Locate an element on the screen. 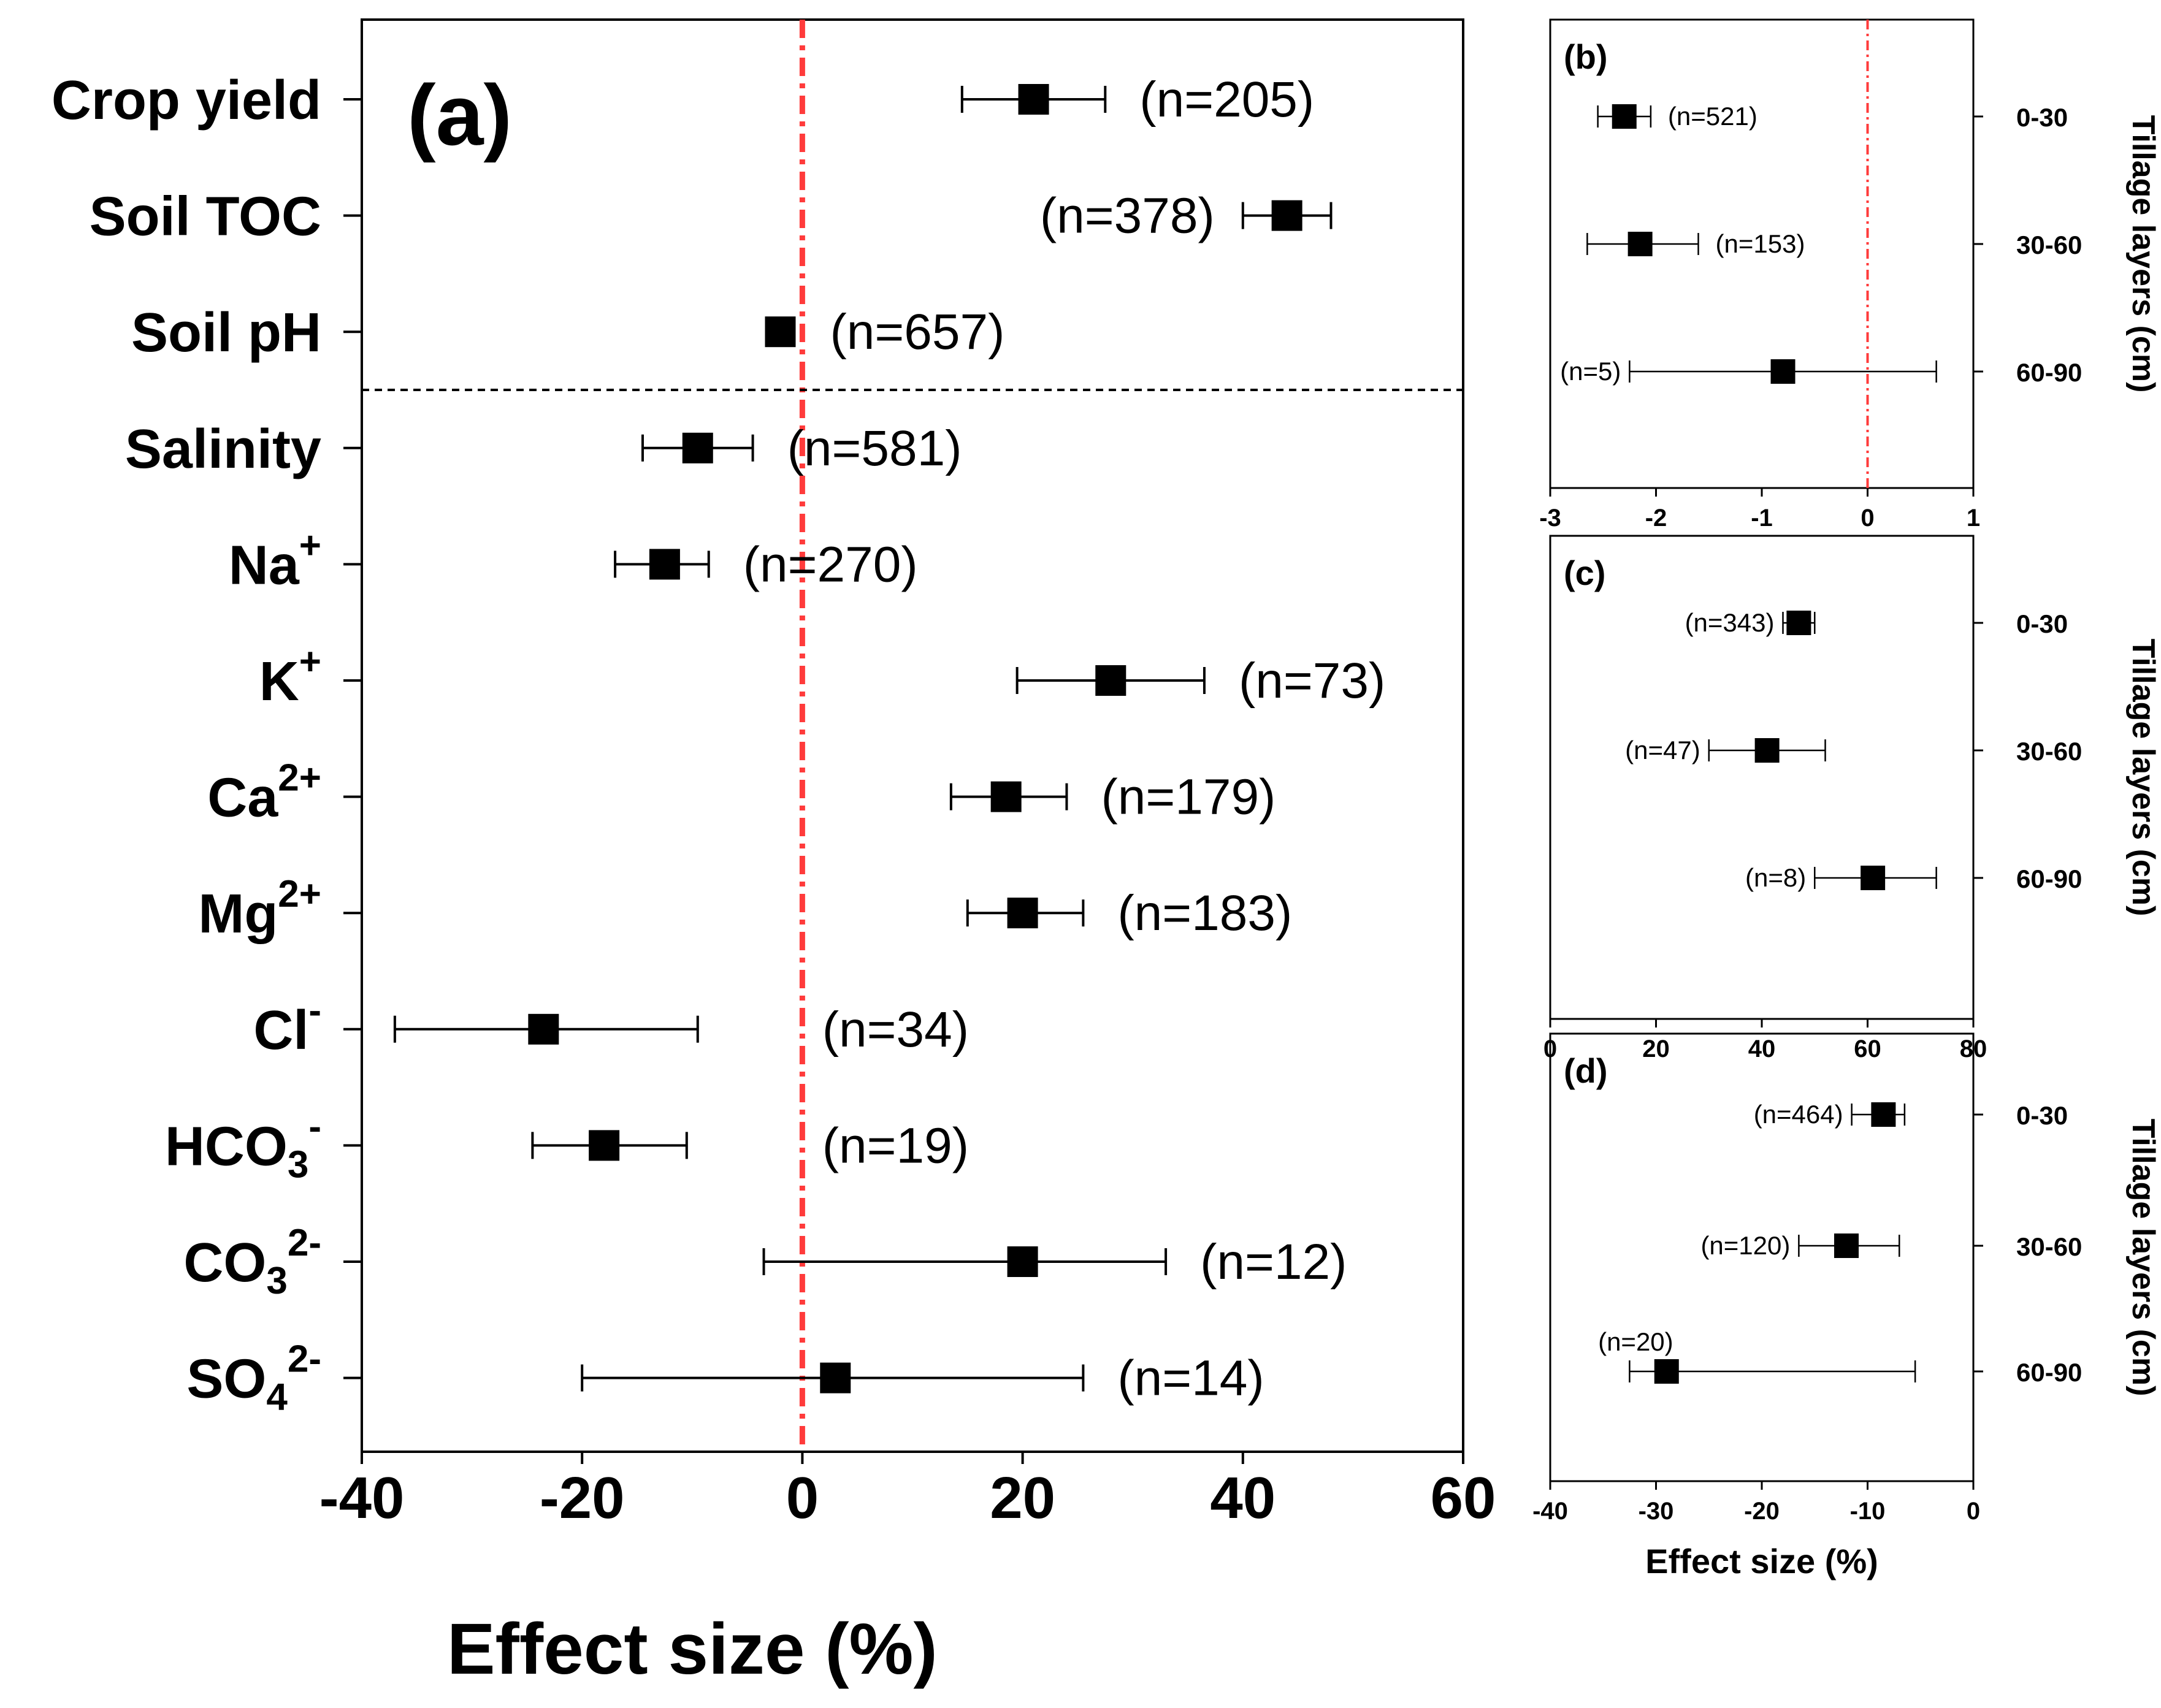 This screenshot has width=2161, height=1708. panel-a-label: (a) is located at coordinates (460, 115).